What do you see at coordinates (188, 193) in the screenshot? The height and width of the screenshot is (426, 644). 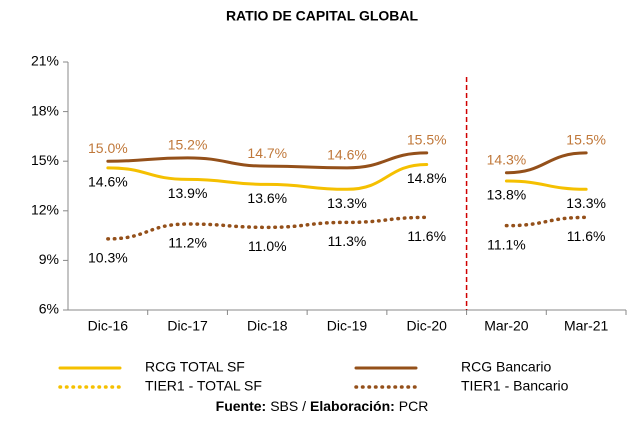 I see `value-label: 13.9%` at bounding box center [188, 193].